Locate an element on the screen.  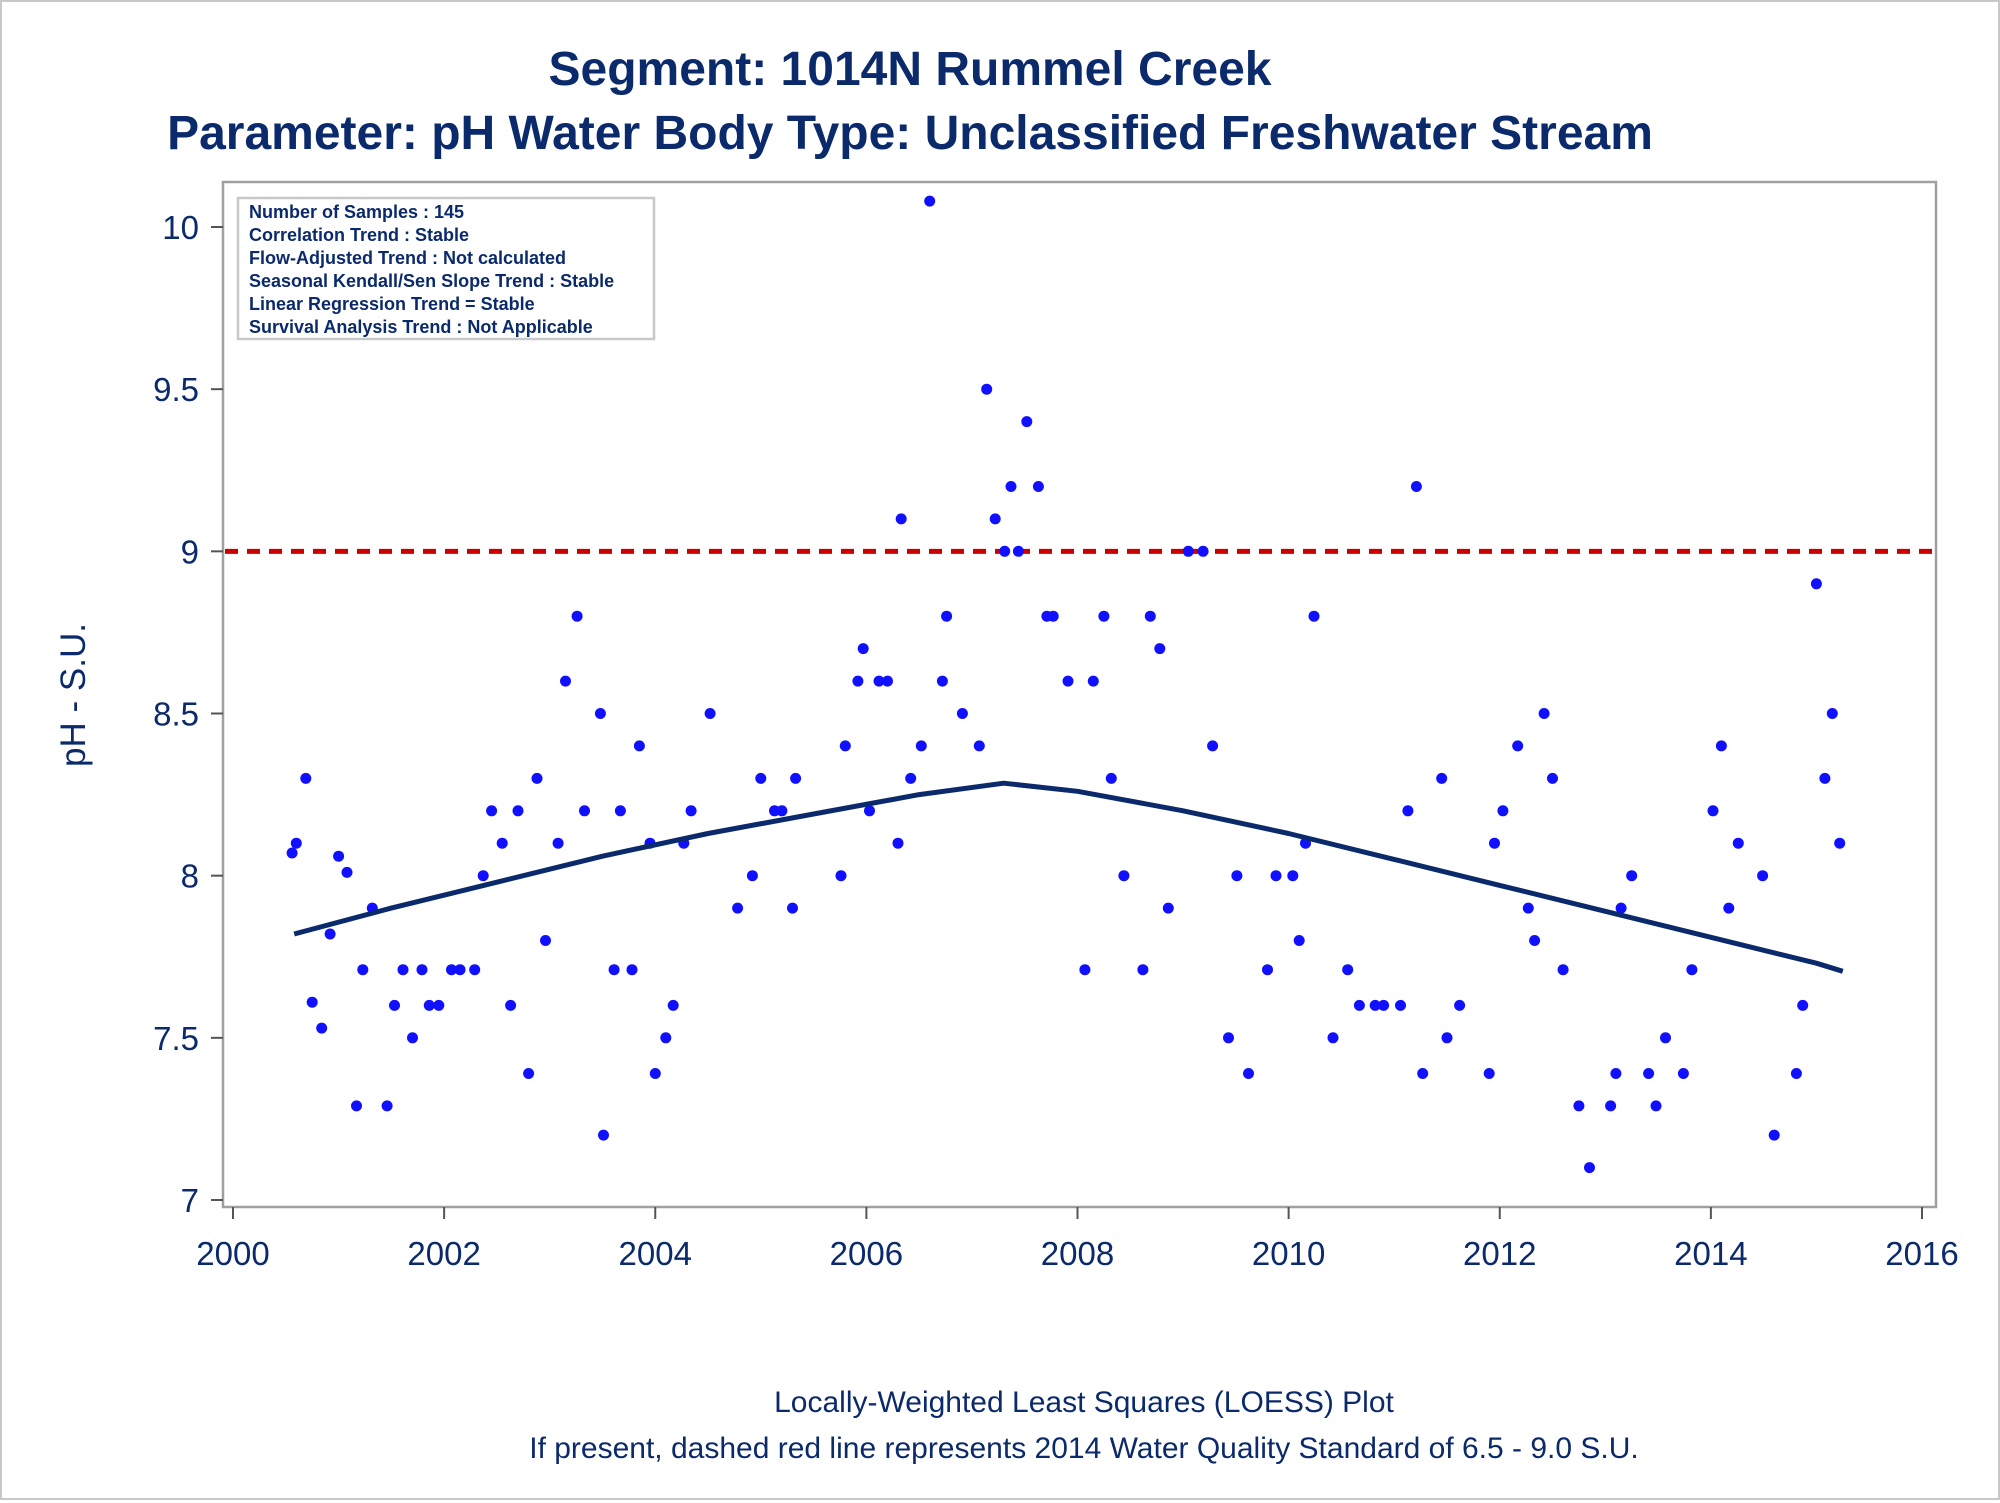
x-tick-label: 2008 is located at coordinates (1077, 1253).